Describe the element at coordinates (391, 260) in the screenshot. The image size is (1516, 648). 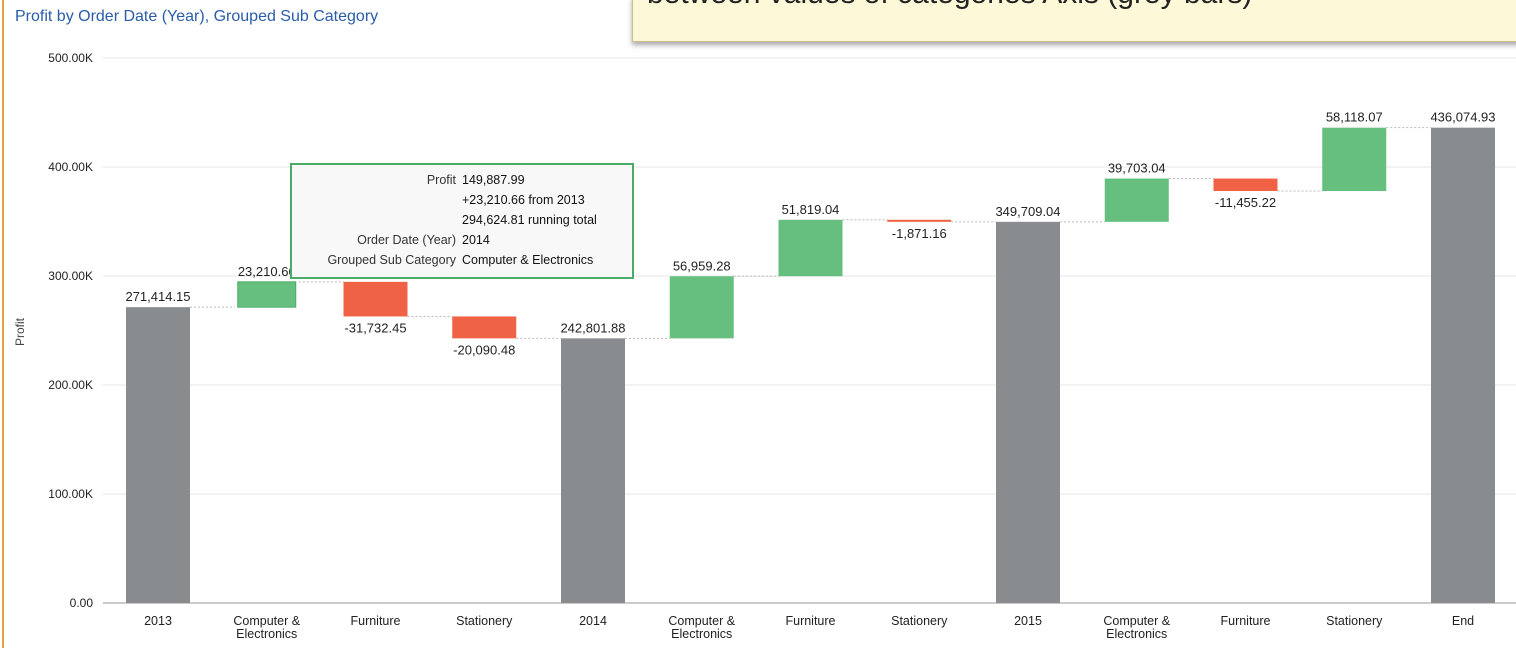
I see `tooltip-key: Grouped Sub Category` at that location.